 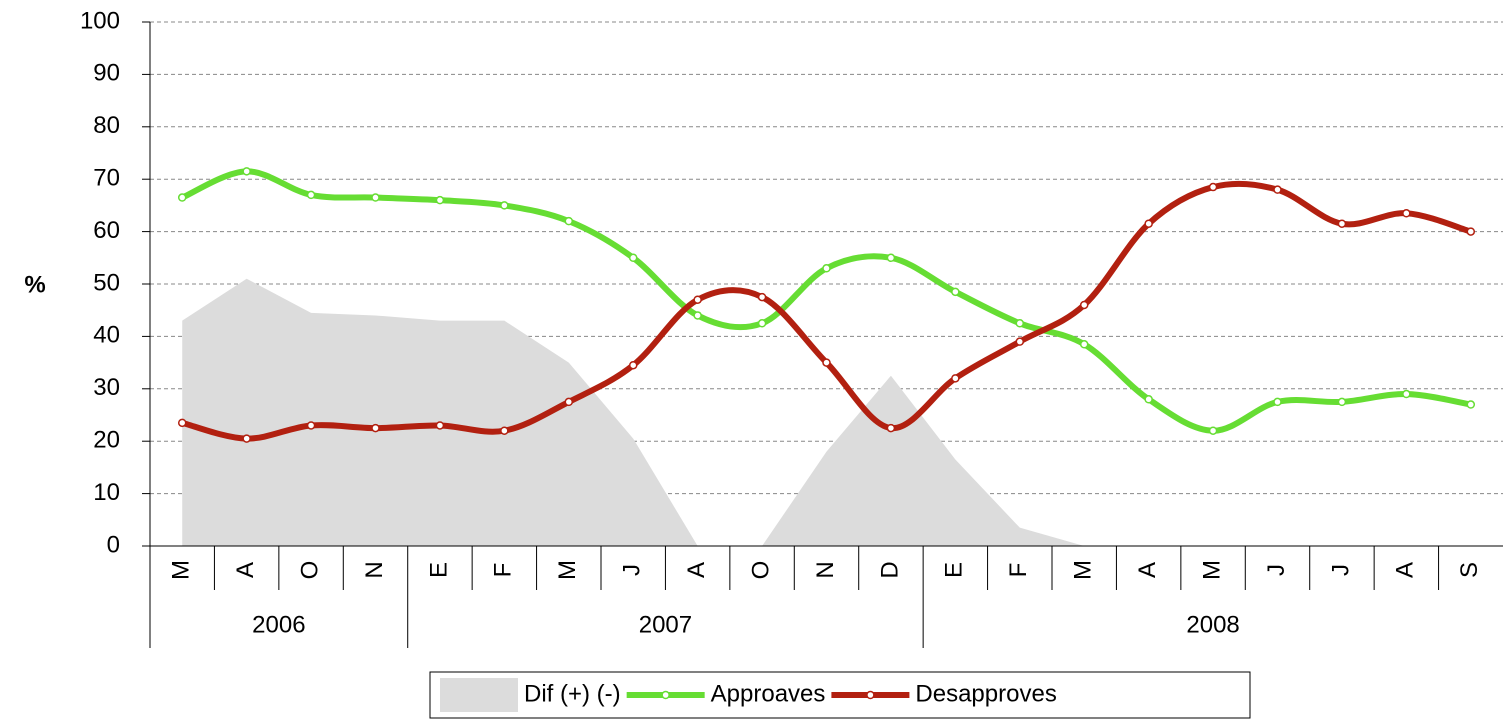 I want to click on y-tick-label: 40, so click(x=106, y=335).